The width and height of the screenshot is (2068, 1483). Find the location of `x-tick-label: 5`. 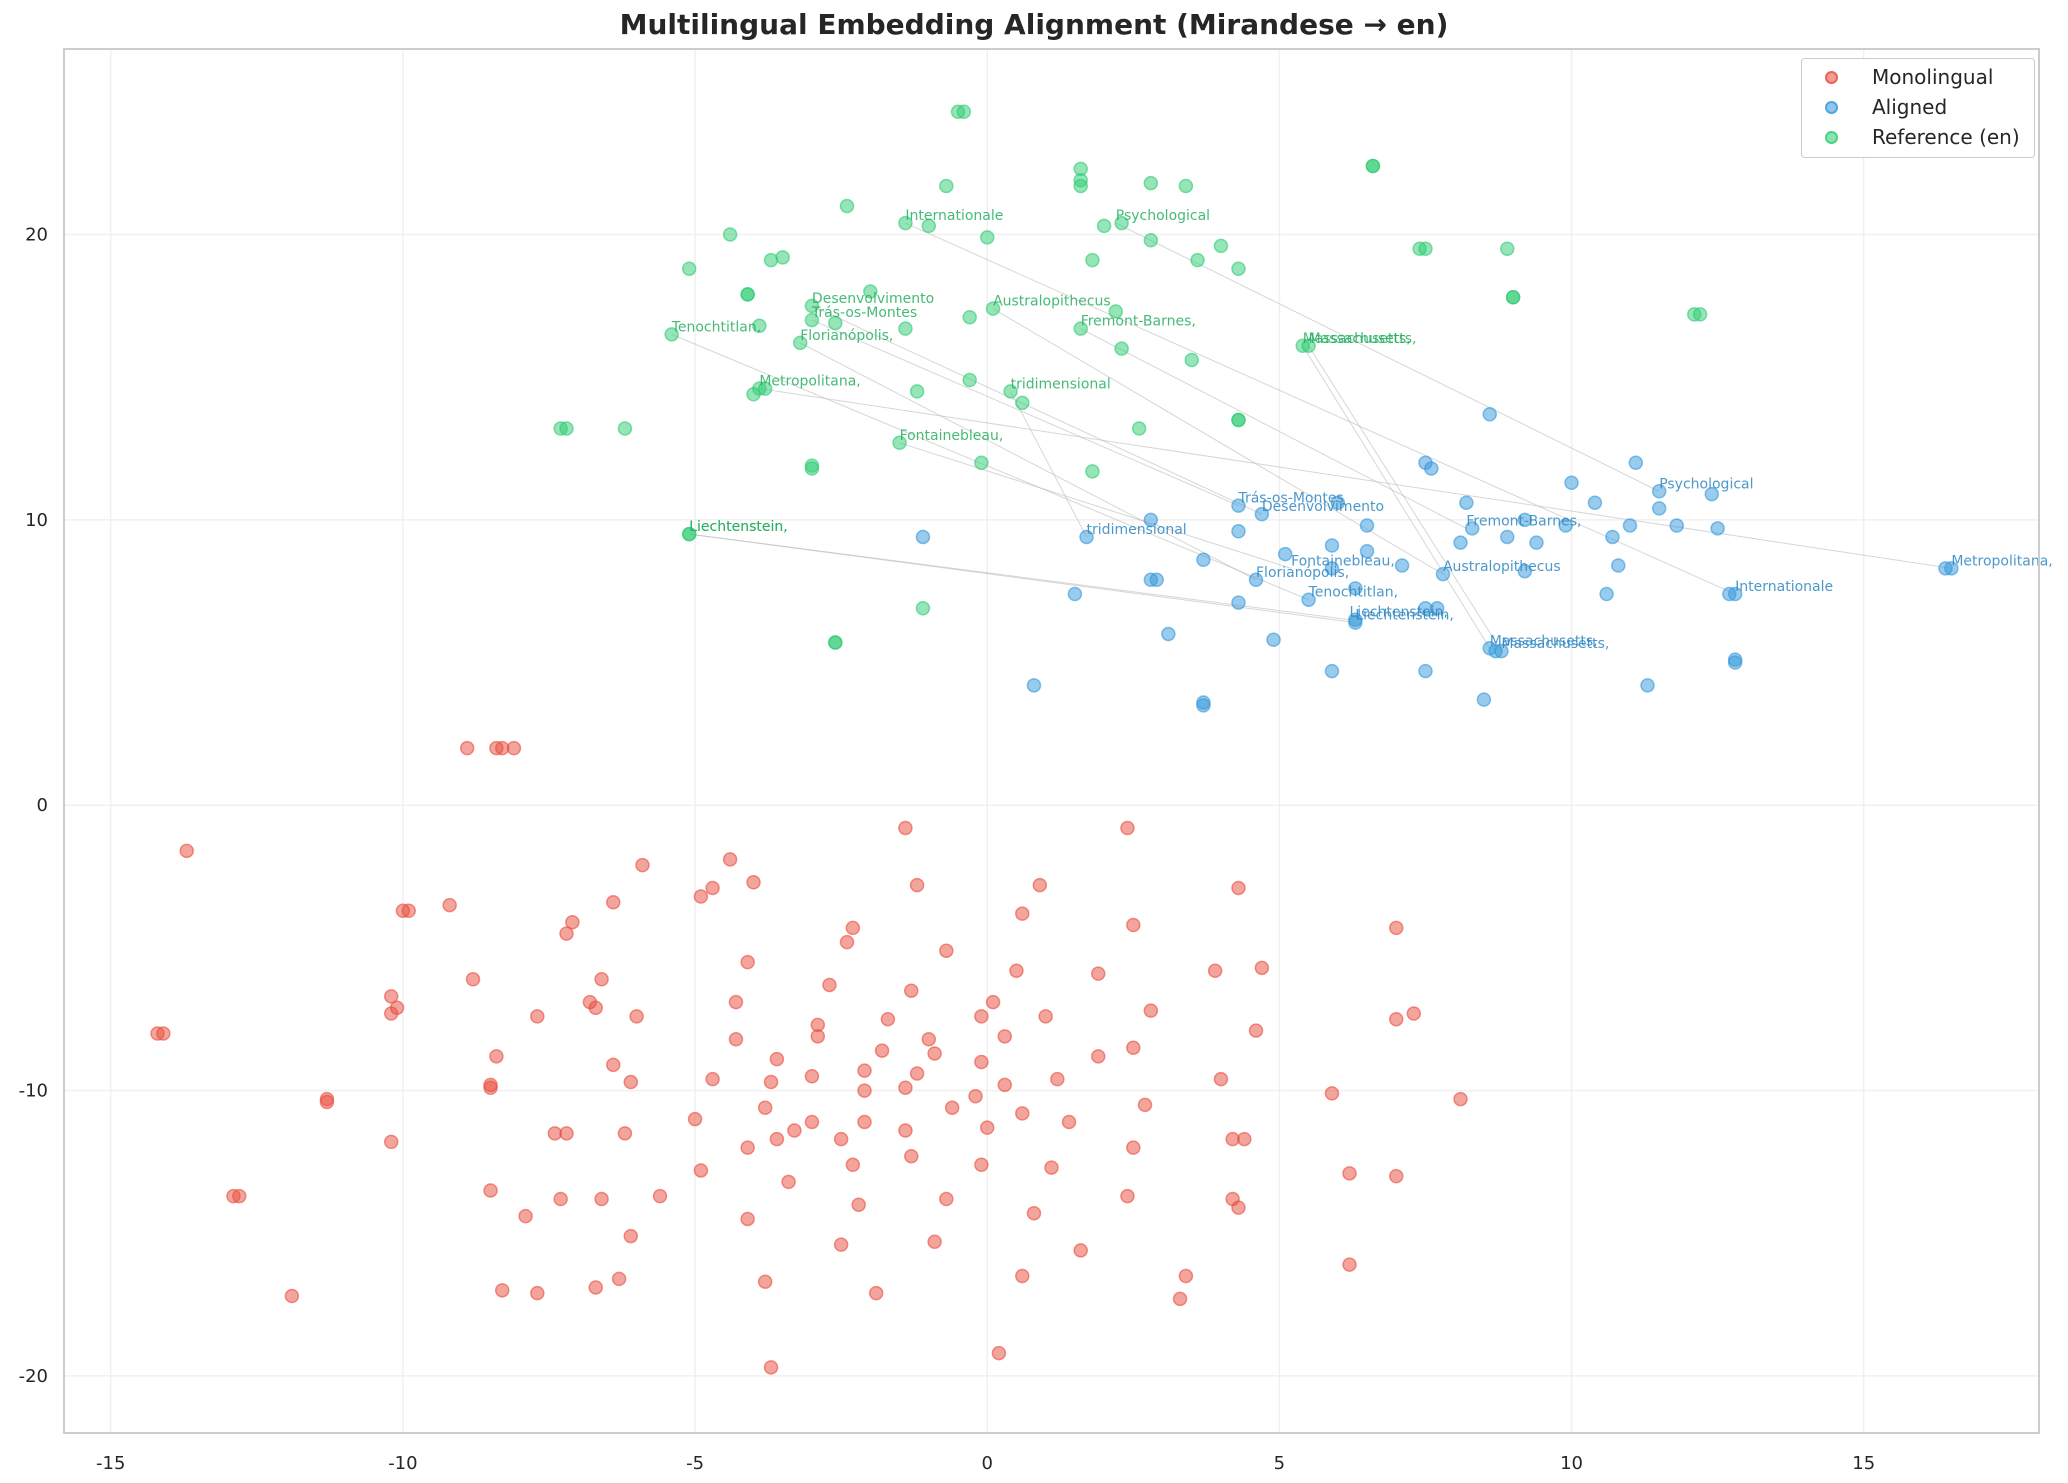

x-tick-label: 5 is located at coordinates (1279, 1463).